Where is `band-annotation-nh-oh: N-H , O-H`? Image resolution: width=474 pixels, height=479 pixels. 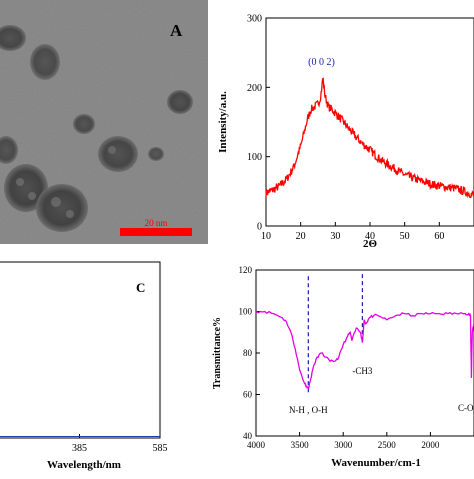 band-annotation-nh-oh: N-H , O-H is located at coordinates (308, 410).